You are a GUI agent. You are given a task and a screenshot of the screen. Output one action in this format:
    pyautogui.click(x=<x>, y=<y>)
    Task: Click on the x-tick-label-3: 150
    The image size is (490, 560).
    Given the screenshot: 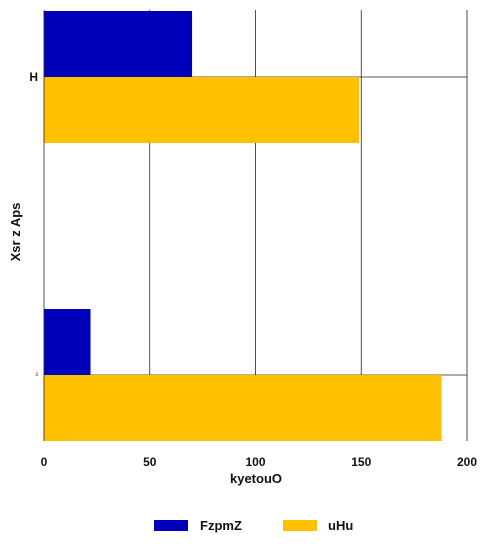 What is the action you would take?
    pyautogui.click(x=361, y=462)
    